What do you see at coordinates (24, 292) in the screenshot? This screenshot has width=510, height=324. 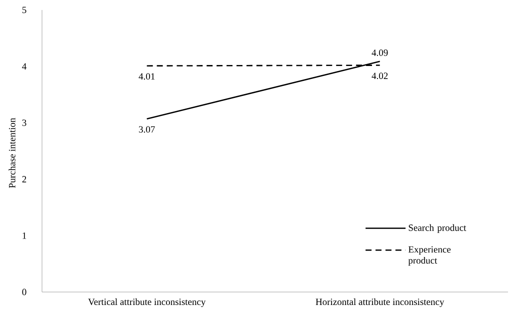 I see `y-tick-label: 0` at bounding box center [24, 292].